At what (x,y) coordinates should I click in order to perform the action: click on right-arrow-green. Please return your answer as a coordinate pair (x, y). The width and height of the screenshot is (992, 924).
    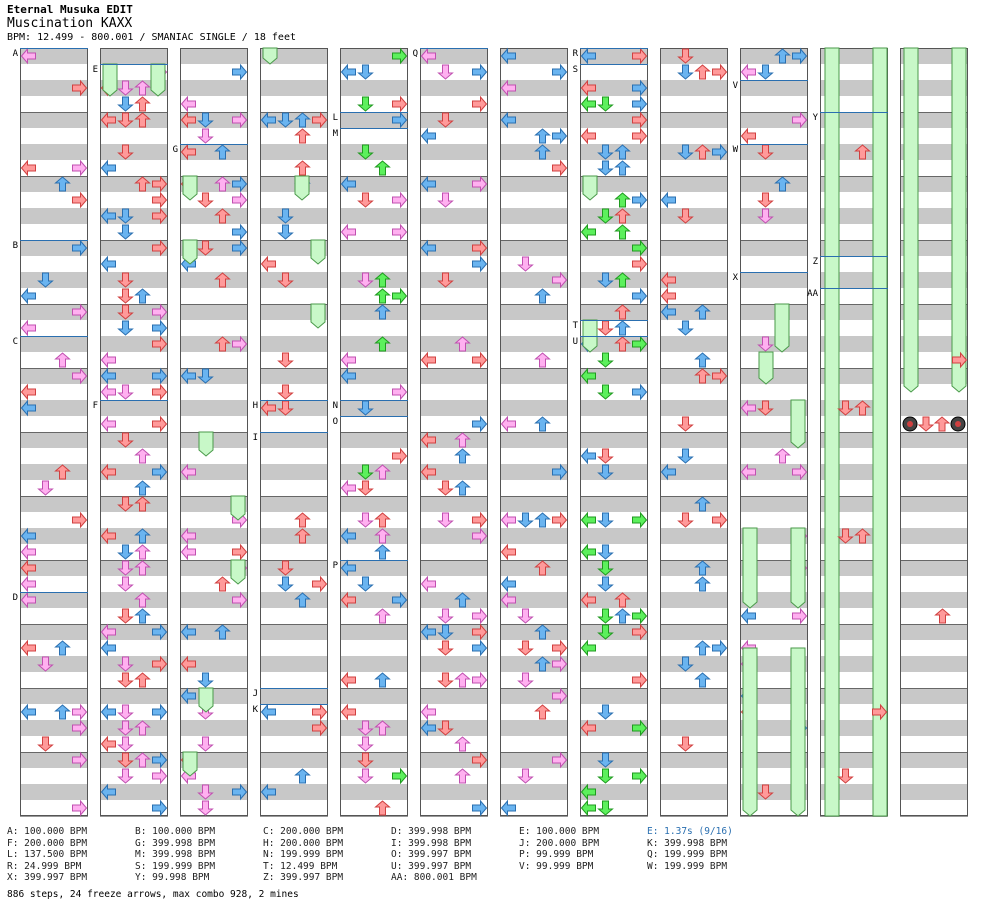
    Looking at the image, I should click on (640, 520).